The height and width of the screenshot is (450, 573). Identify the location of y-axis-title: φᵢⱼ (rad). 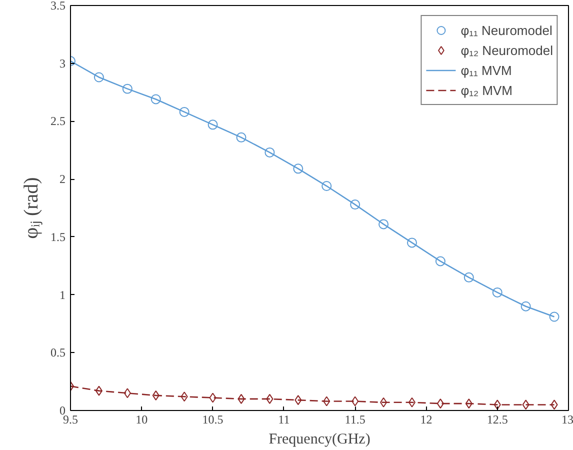
(31, 208).